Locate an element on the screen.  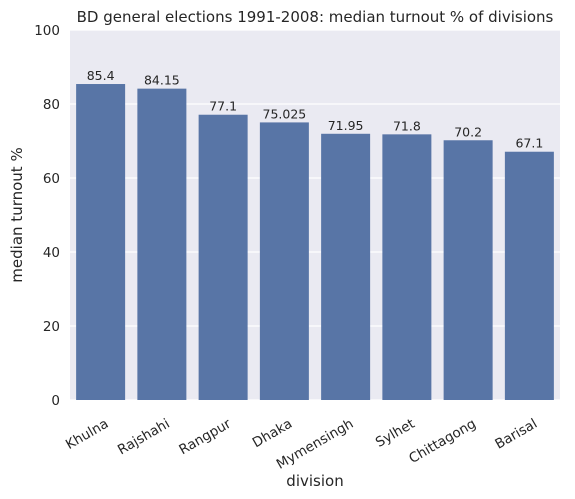
y-tick-label: 60 is located at coordinates (51, 179).